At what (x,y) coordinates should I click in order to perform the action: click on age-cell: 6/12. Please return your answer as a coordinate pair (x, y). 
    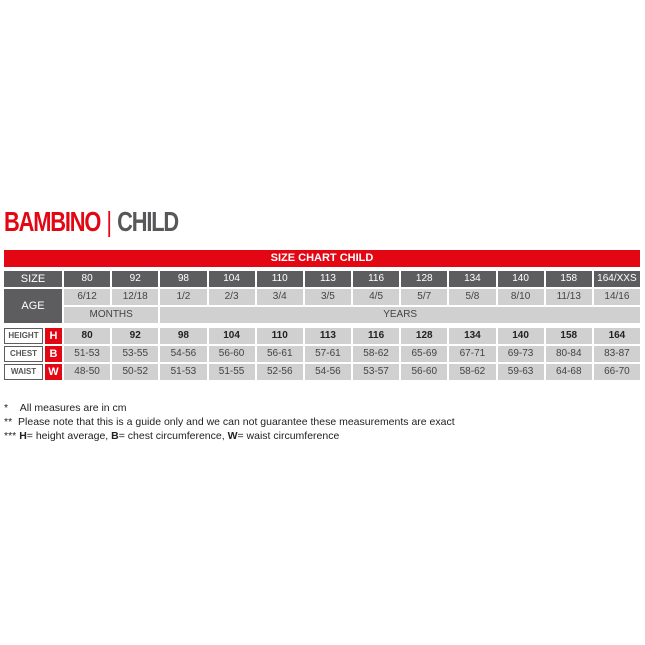
    Looking at the image, I should click on (87, 297).